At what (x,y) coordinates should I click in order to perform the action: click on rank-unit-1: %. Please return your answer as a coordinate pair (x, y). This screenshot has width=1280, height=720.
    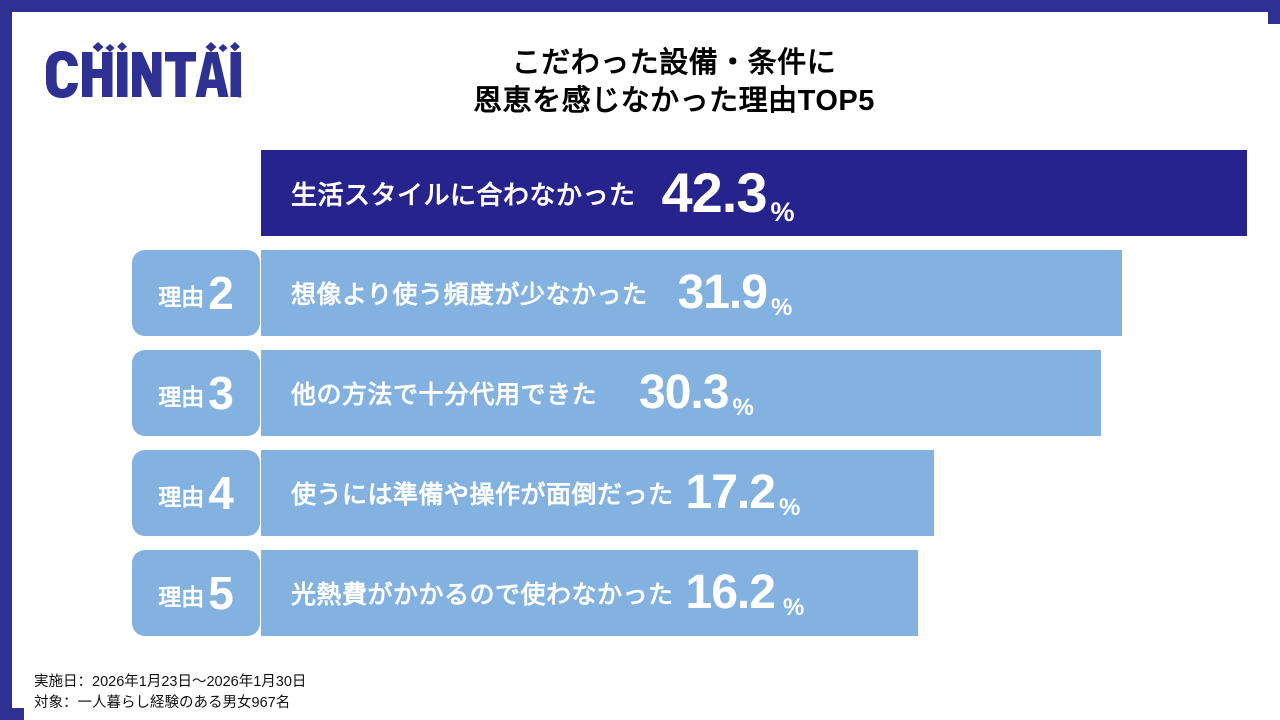
    Looking at the image, I should click on (783, 212).